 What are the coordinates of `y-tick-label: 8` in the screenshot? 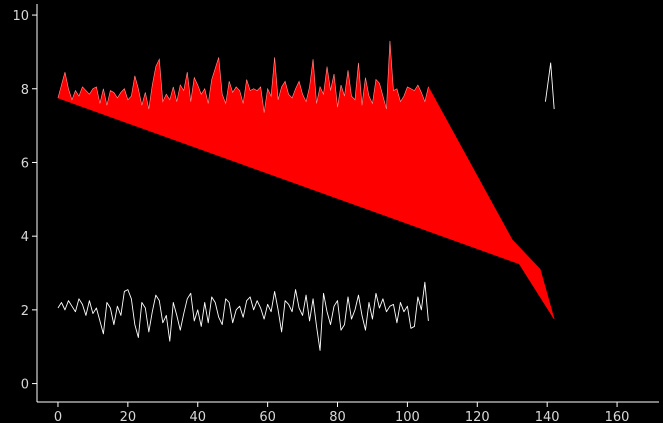 It's located at (25, 90).